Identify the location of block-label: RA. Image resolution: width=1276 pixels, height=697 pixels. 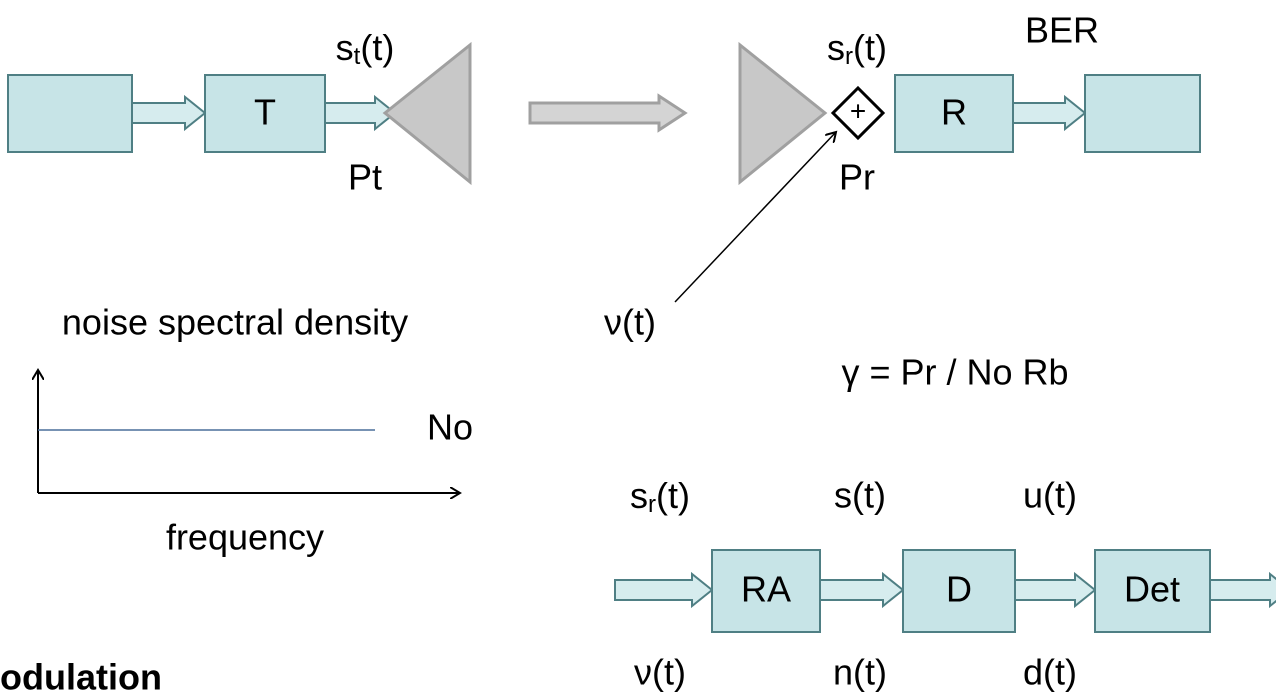
(766, 589).